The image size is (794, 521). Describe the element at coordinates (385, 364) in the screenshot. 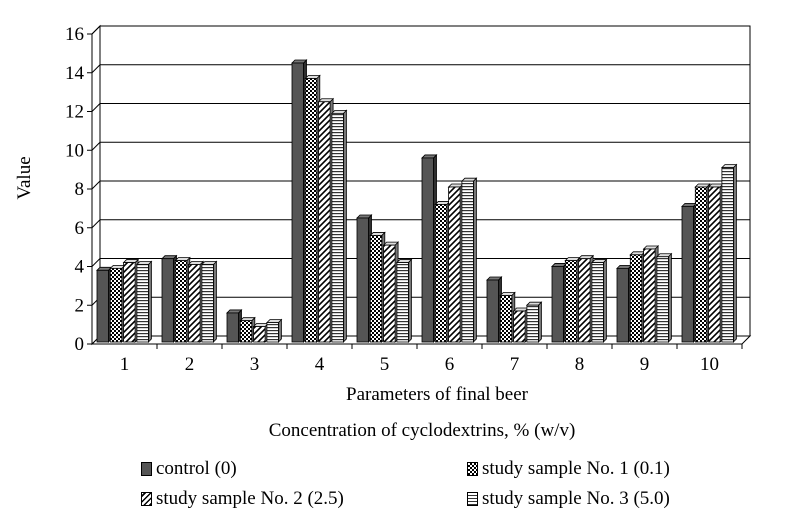

I see `x-tick-label: 5` at that location.